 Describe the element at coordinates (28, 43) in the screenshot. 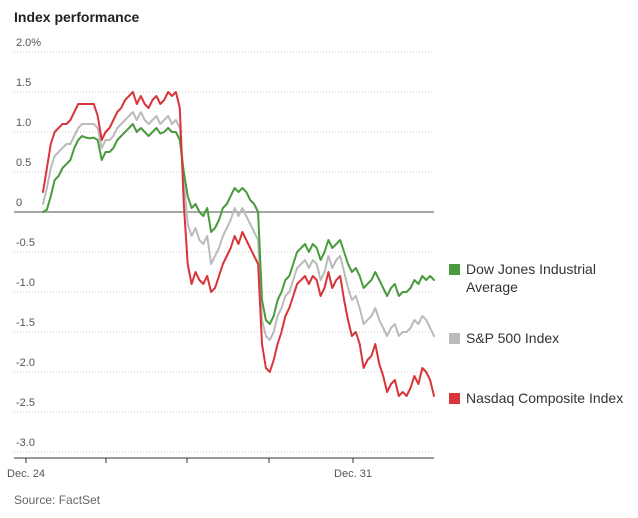

I see `y-tick-label: 2.0%` at that location.